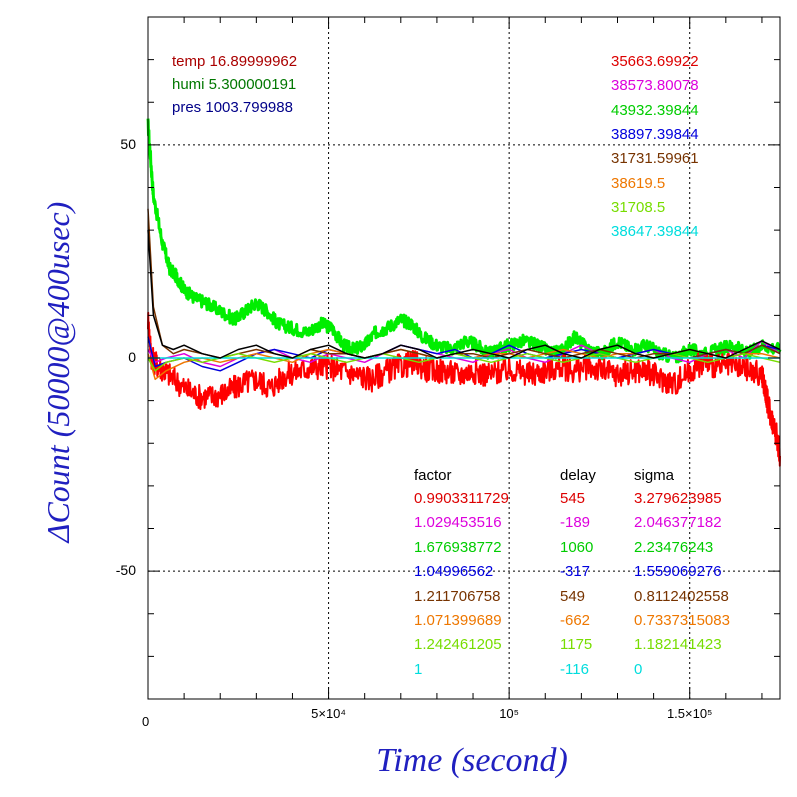 The width and height of the screenshot is (797, 797). I want to click on table-cell-delay: 549, so click(573, 596).